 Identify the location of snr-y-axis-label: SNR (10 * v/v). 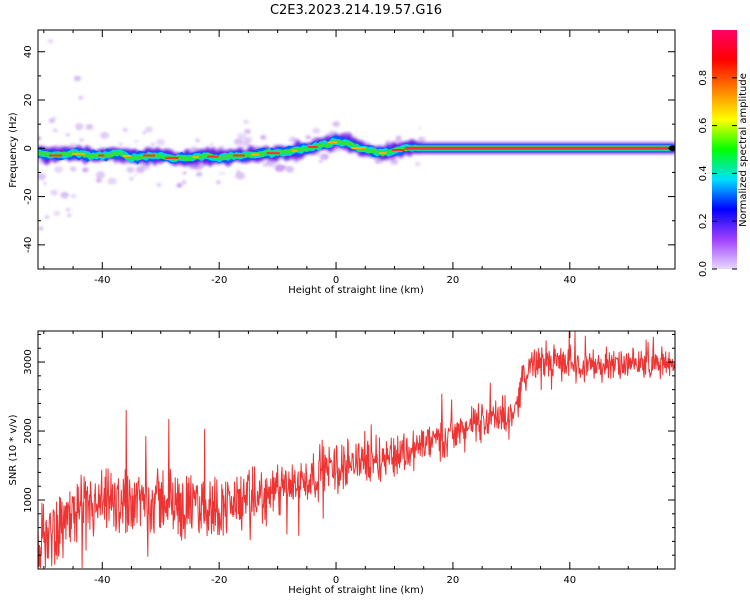
(13, 449).